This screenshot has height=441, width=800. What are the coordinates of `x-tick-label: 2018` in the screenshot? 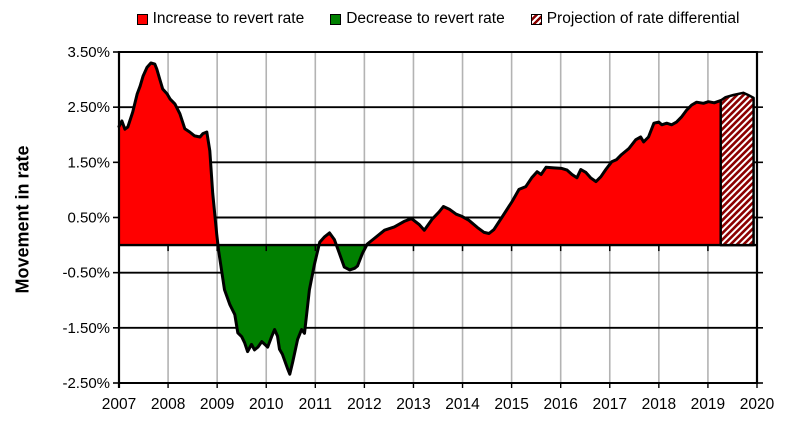 It's located at (659, 404).